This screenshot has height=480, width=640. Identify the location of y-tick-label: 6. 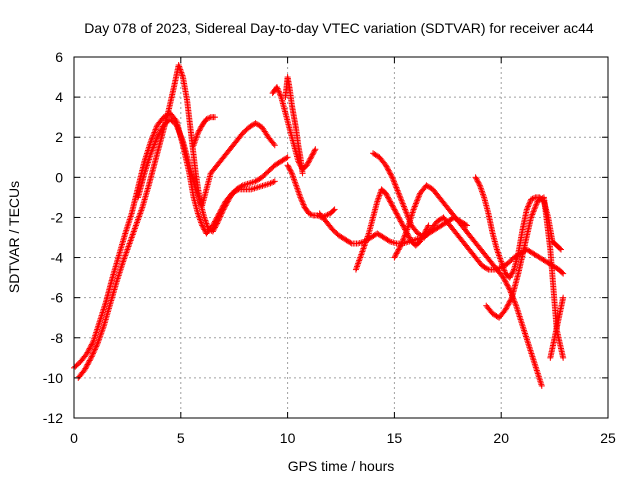
(59, 57).